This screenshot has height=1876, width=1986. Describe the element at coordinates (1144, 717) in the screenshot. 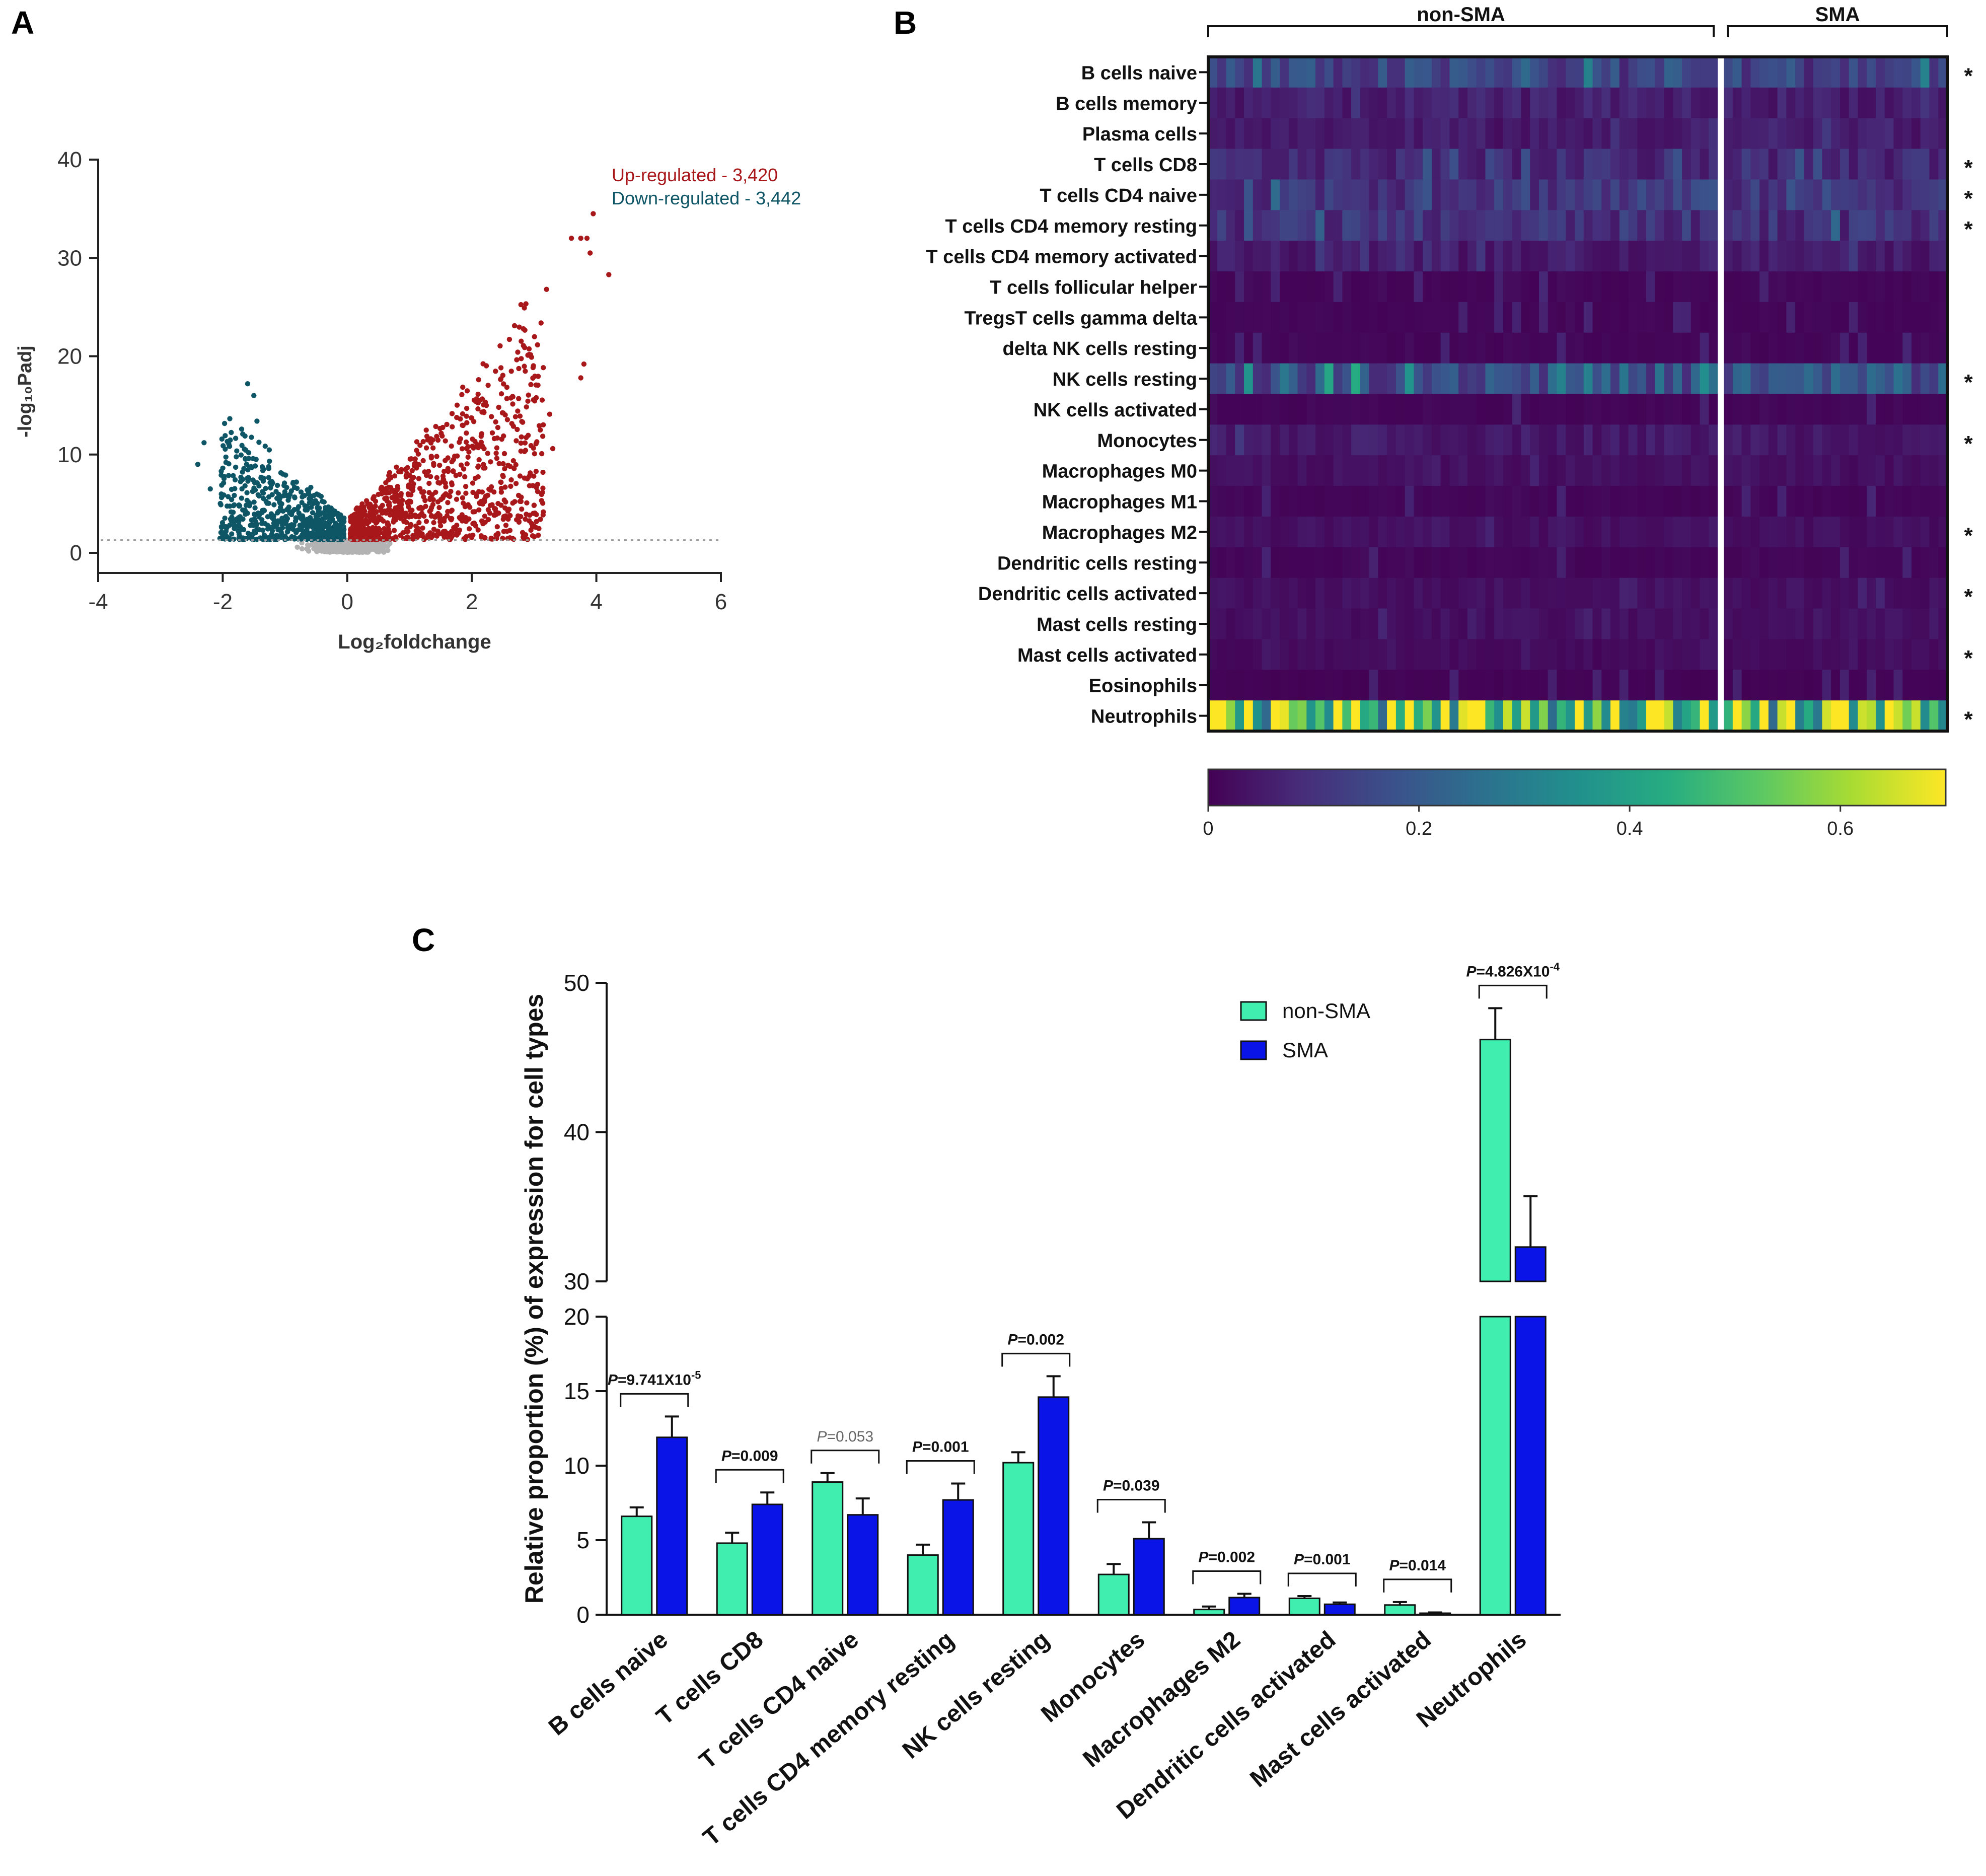

I see `row-label: Neutrophils` at that location.